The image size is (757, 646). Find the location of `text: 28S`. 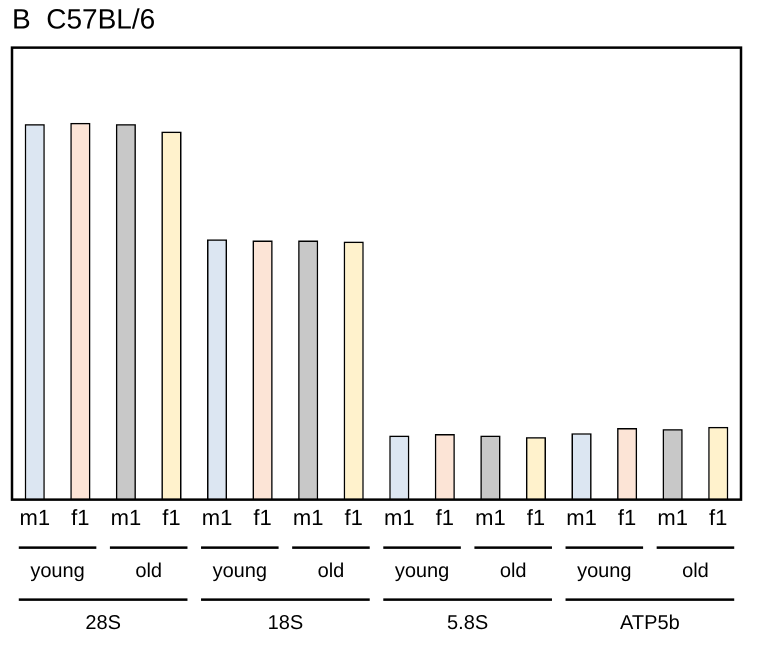

text: 28S is located at coordinates (103, 623).